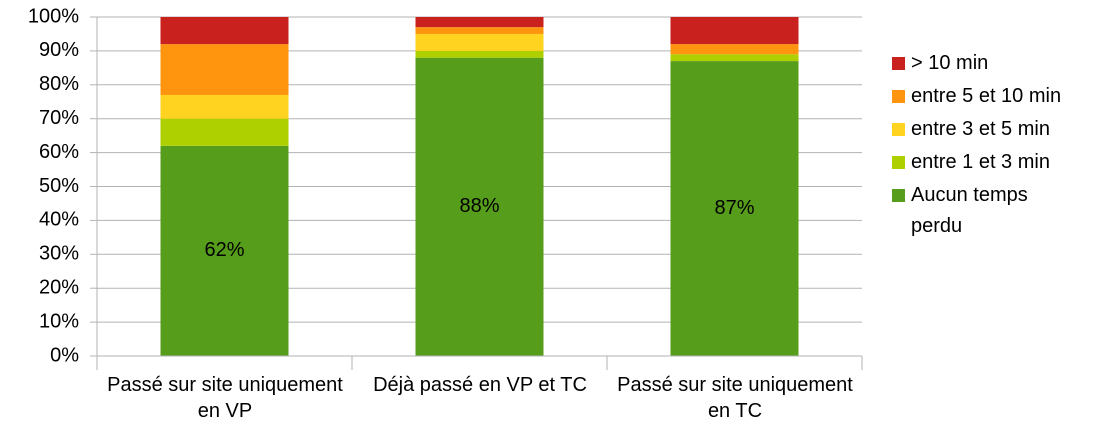 The width and height of the screenshot is (1095, 435). I want to click on y-tick-label: 80%, so click(59, 84).